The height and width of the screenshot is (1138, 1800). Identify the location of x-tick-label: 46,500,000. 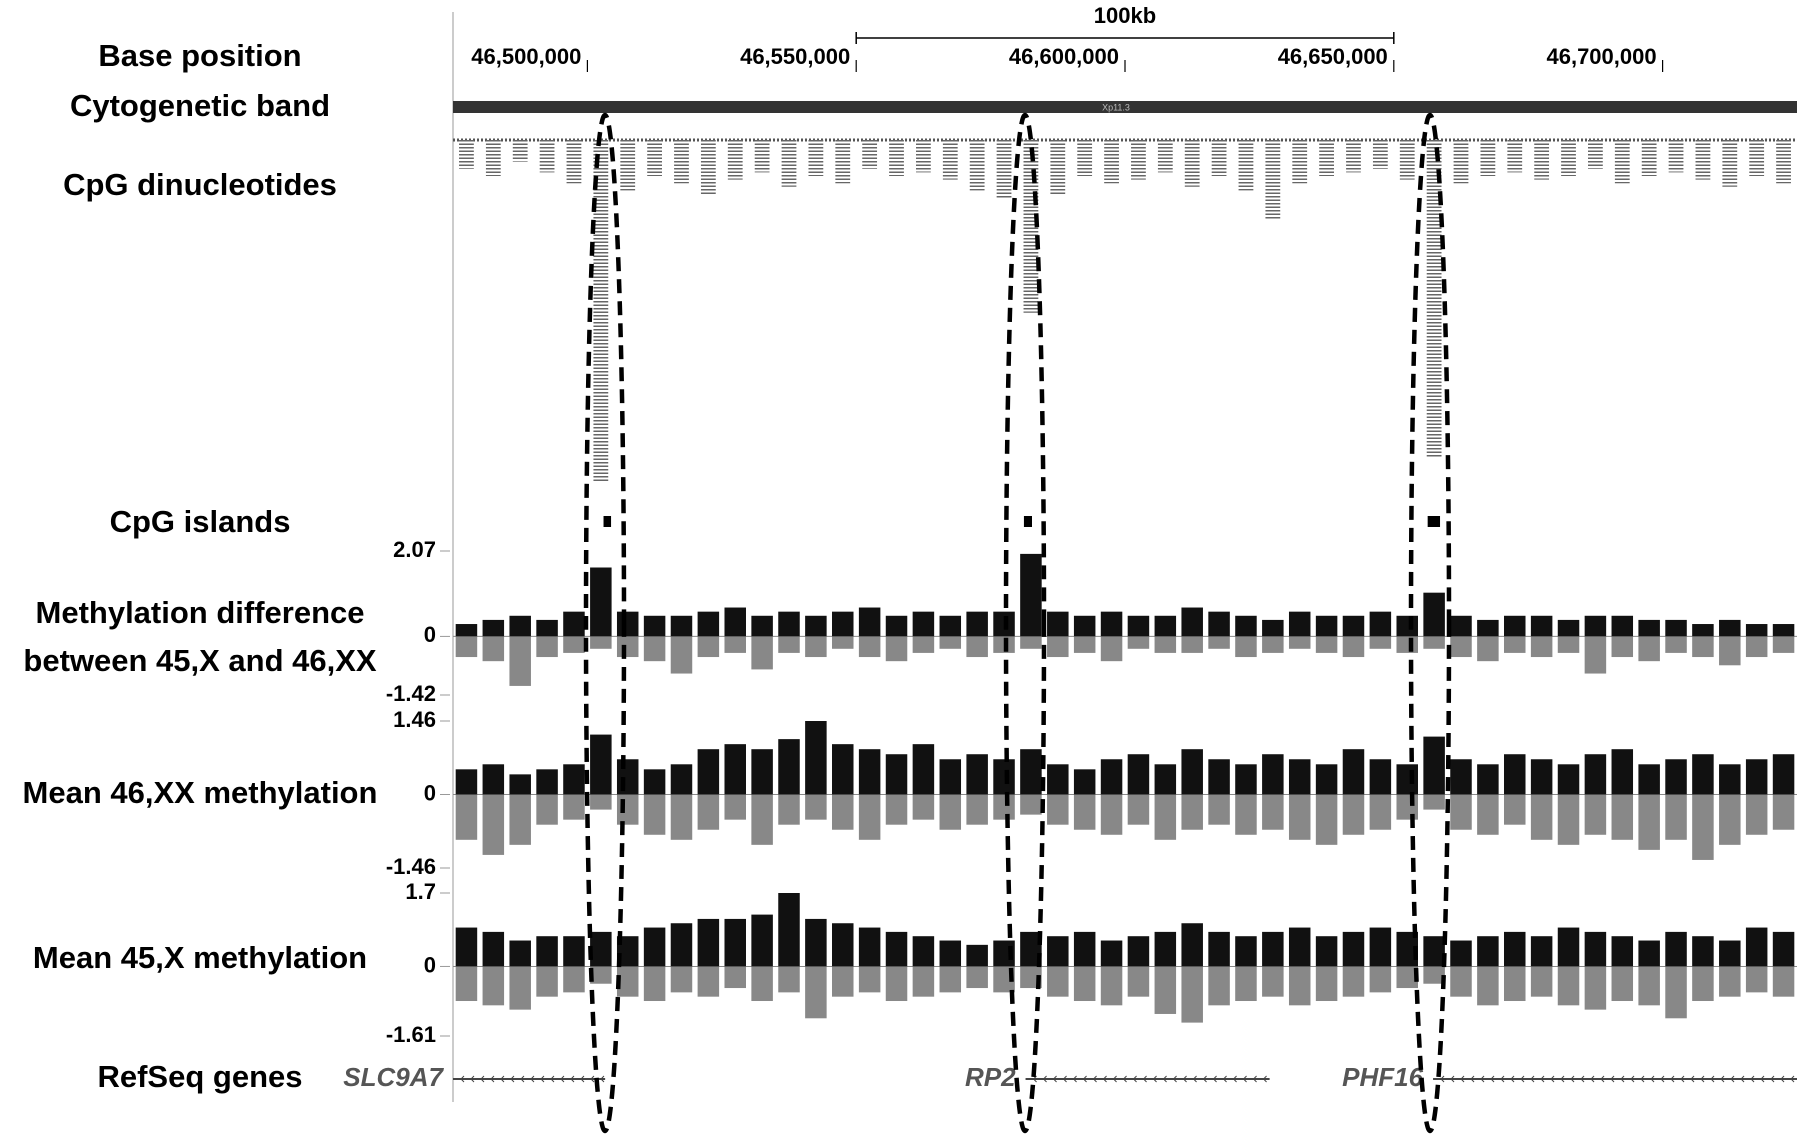
(526, 56).